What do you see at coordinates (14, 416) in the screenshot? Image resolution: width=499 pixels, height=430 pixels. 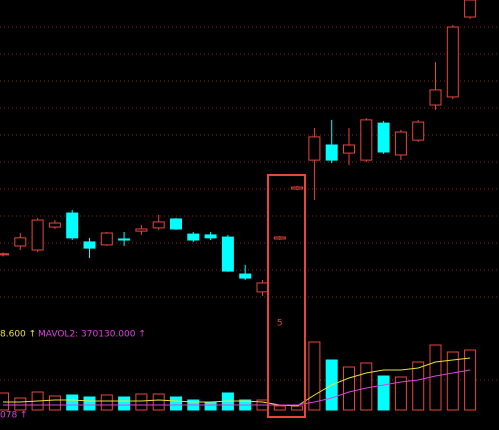 I see `footer-label: 078 ↑` at bounding box center [14, 416].